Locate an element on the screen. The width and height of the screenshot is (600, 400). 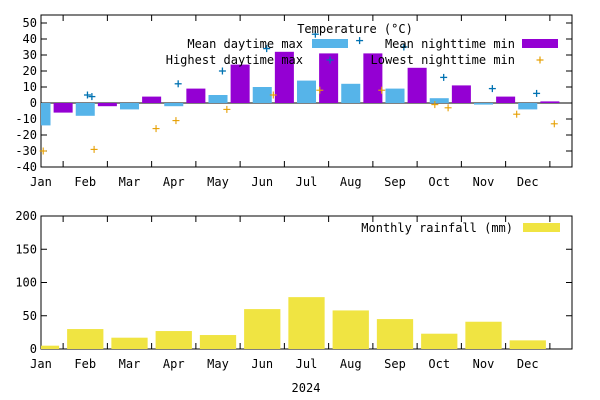
series-mean-daytime-max is located at coordinates (289, 103).